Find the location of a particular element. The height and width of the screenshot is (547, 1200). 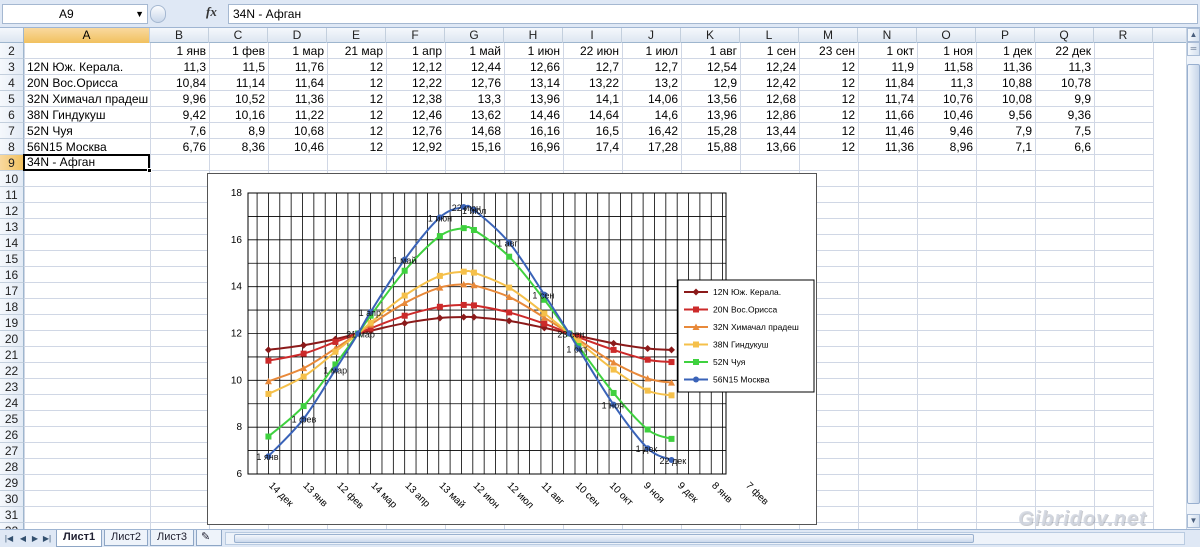

prev-sheet-icon: ◀ is located at coordinates (23, 538).